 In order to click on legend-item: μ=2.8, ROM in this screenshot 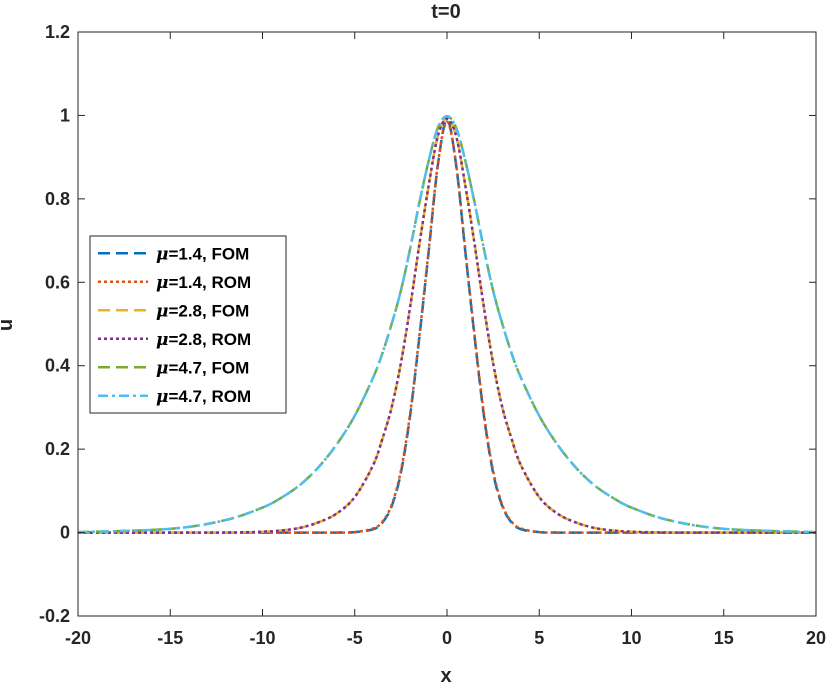, I will do `click(174, 340)`.